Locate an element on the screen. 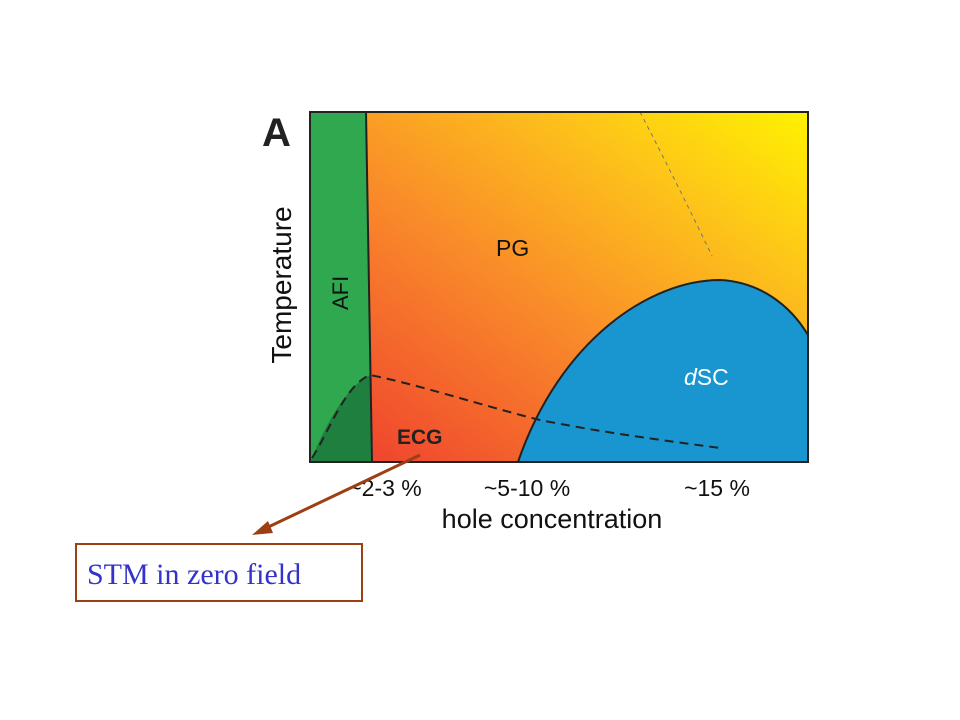 This screenshot has height=720, width=960. dsc-label-italic: d is located at coordinates (691, 377).